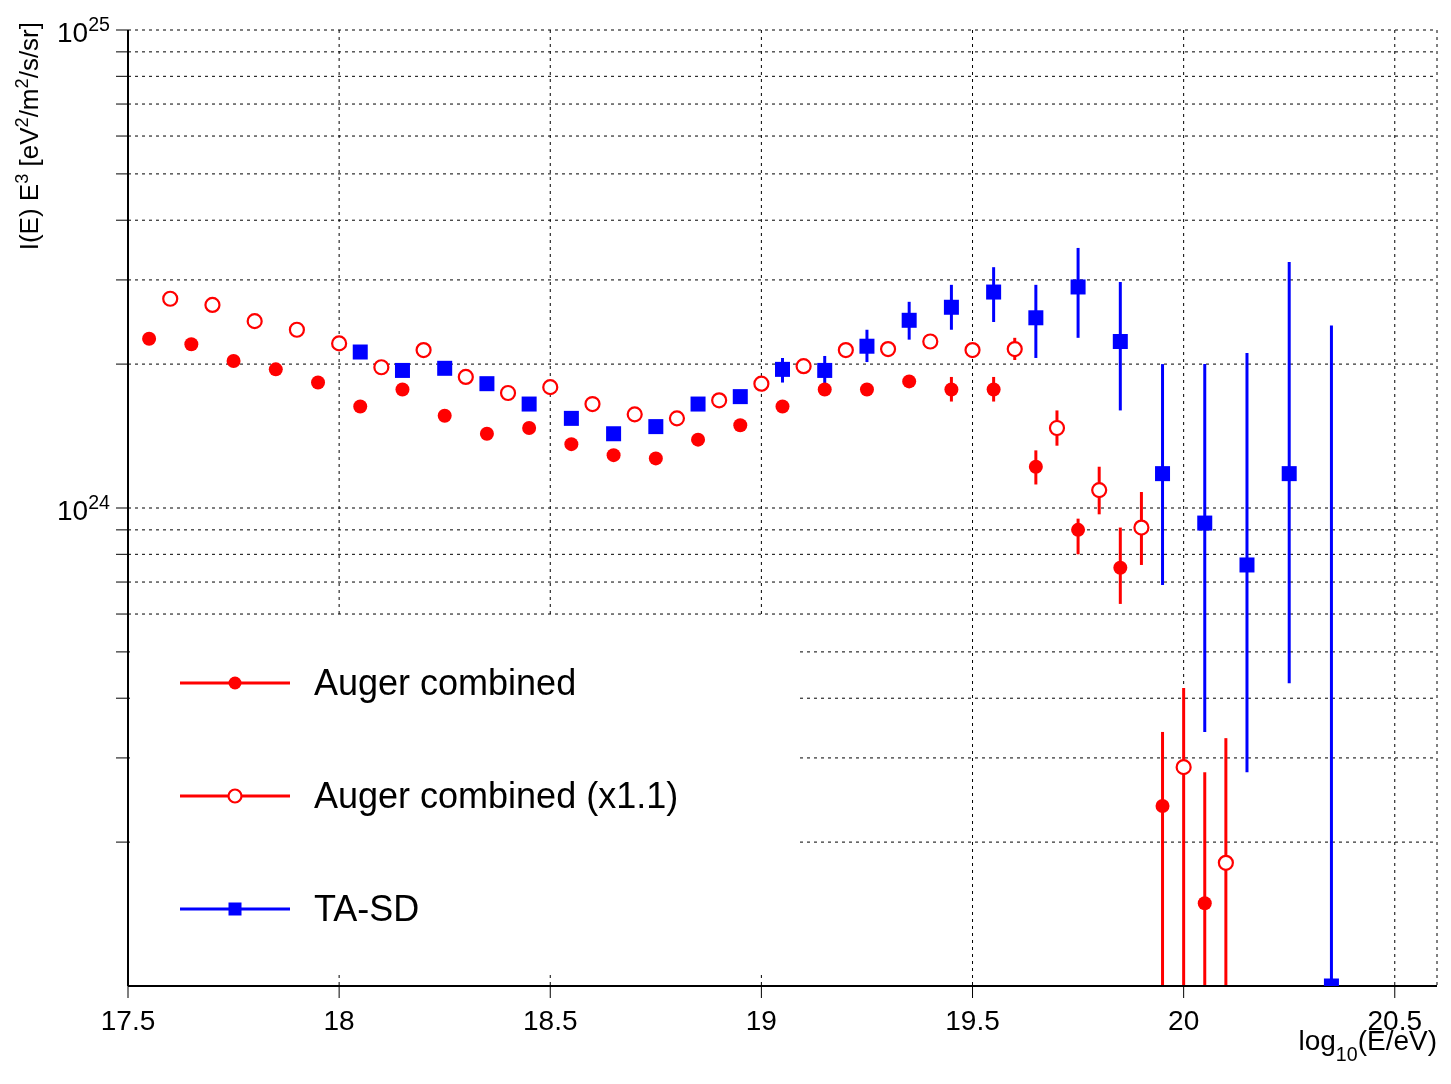 This screenshot has height=1084, width=1451. Describe the element at coordinates (367, 908) in the screenshot. I see `legend-label: TA-SD` at that location.